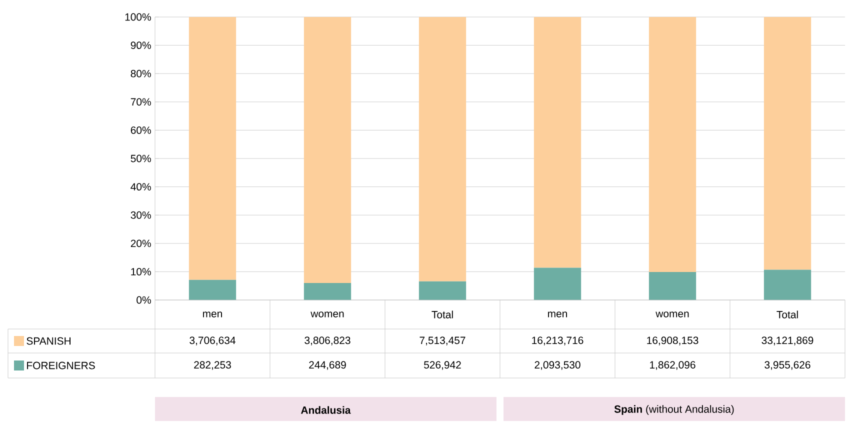 The image size is (853, 422). What do you see at coordinates (141, 272) in the screenshot?
I see `y-tick-label: 10%` at bounding box center [141, 272].